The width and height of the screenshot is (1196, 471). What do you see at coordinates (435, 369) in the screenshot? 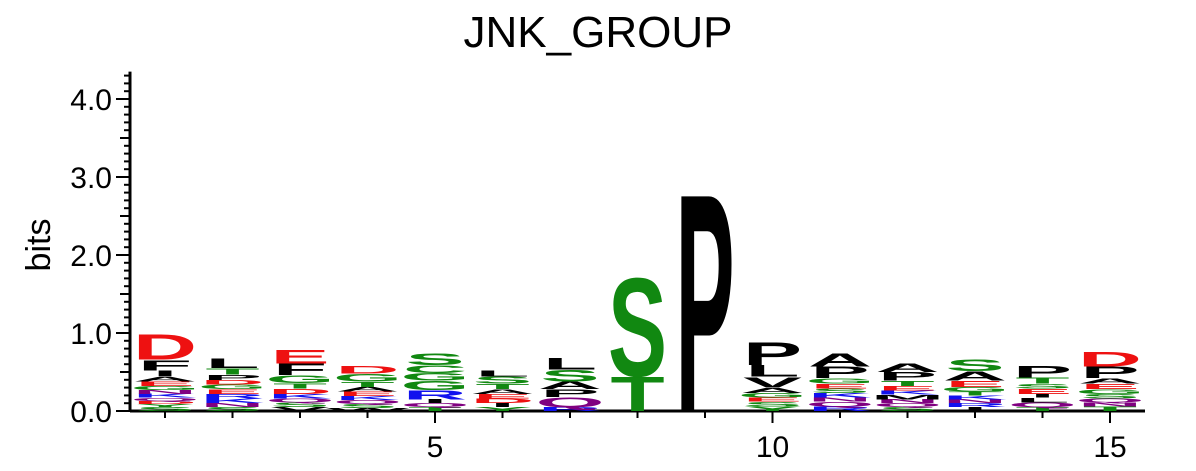
I see `logo-letter-C: C` at bounding box center [435, 369].